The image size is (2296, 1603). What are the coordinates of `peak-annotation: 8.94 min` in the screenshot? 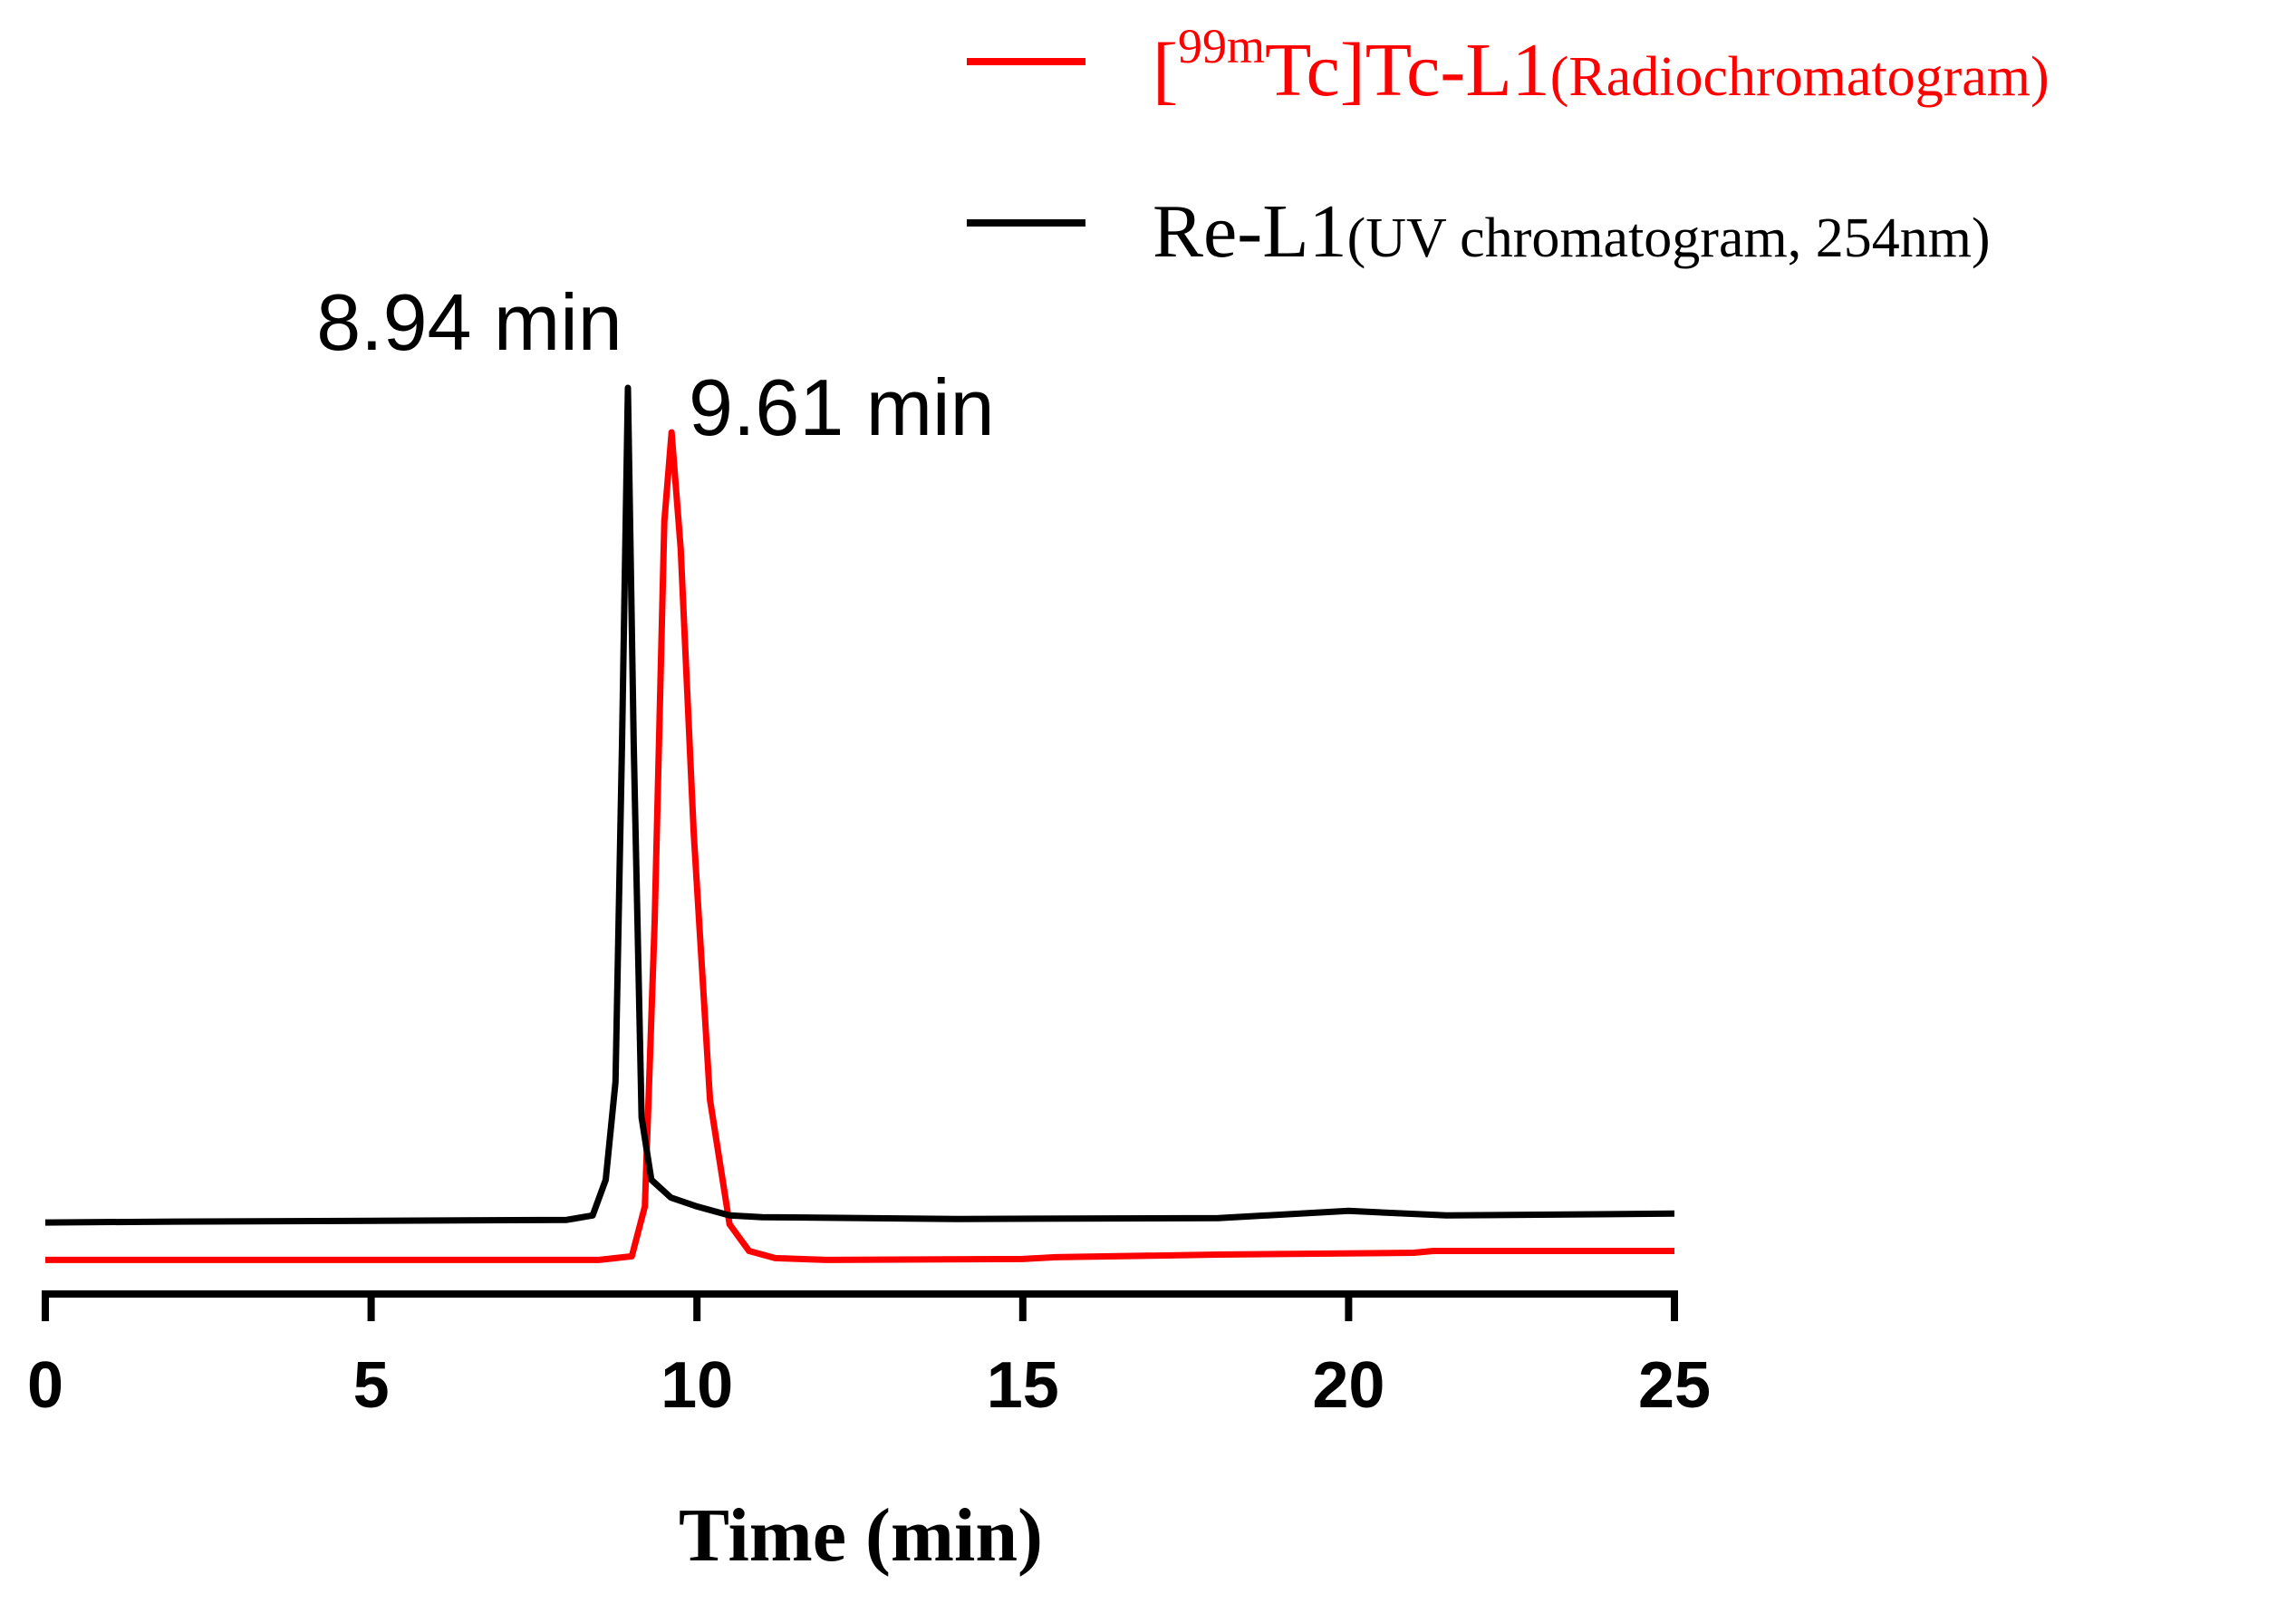 It's located at (469, 322).